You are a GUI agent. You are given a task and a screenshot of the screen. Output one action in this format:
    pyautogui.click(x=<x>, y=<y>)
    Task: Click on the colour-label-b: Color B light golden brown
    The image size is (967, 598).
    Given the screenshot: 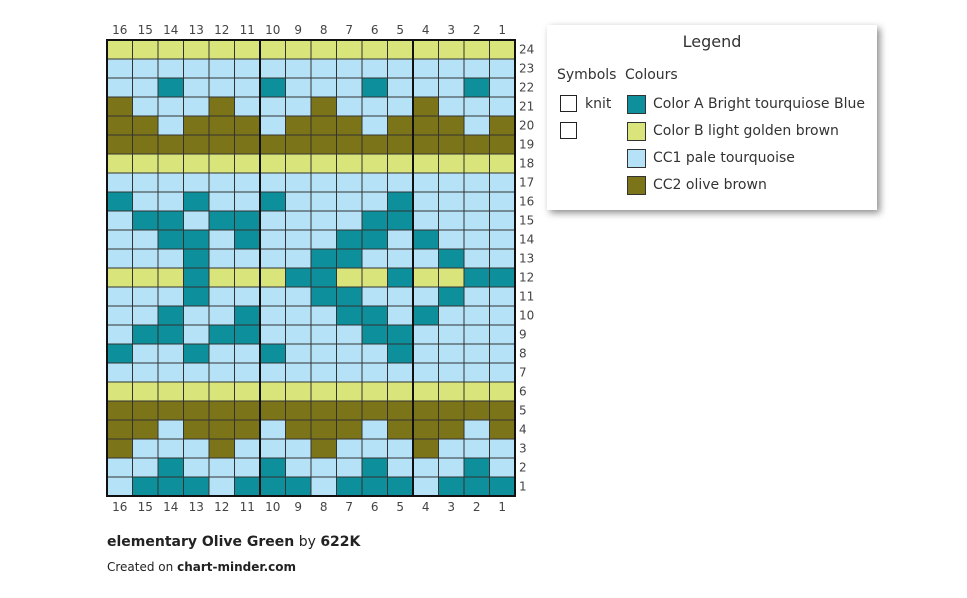 What is the action you would take?
    pyautogui.click(x=746, y=131)
    